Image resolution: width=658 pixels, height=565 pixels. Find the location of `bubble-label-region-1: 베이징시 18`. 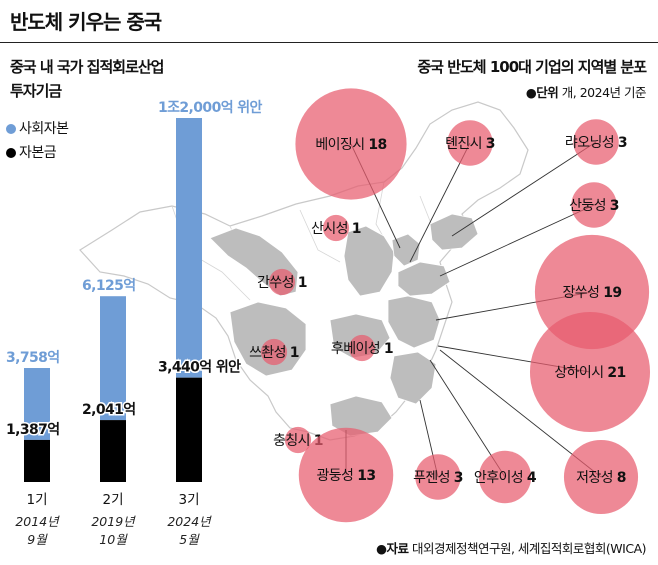

bubble-label-region-1: 베이징시 18 is located at coordinates (350, 145).